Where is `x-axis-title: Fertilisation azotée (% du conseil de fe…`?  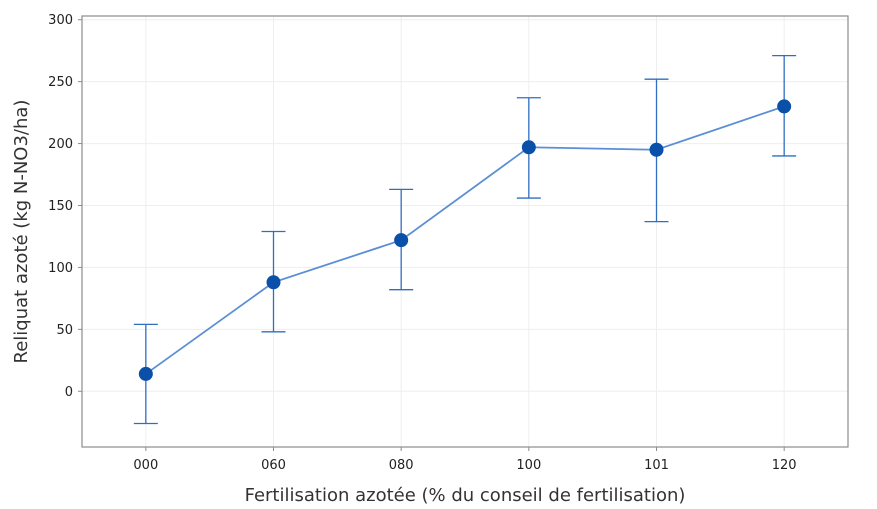
x-axis-title: Fertilisation azotée (% du conseil de fe… is located at coordinates (465, 495).